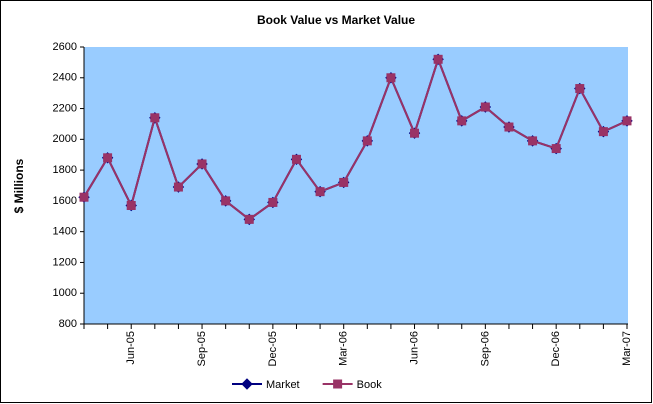  I want to click on y-tick-label: 1200, so click(65, 262).